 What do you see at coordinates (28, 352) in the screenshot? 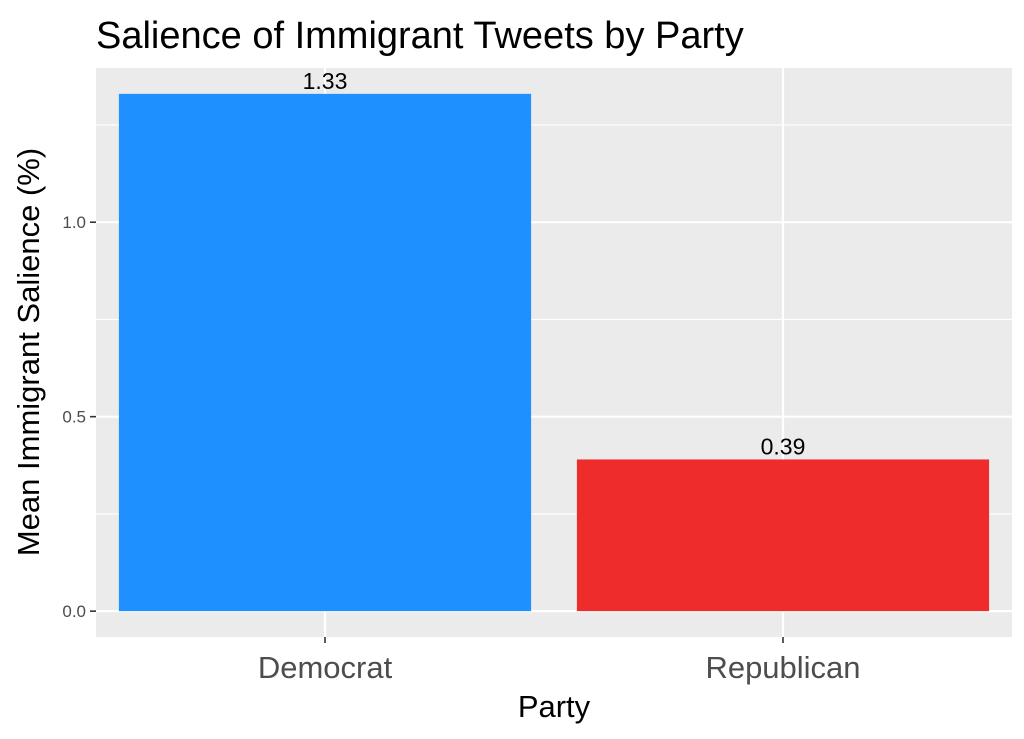
I see `y-axis-title: Mean Immigrant Salience (%)` at bounding box center [28, 352].